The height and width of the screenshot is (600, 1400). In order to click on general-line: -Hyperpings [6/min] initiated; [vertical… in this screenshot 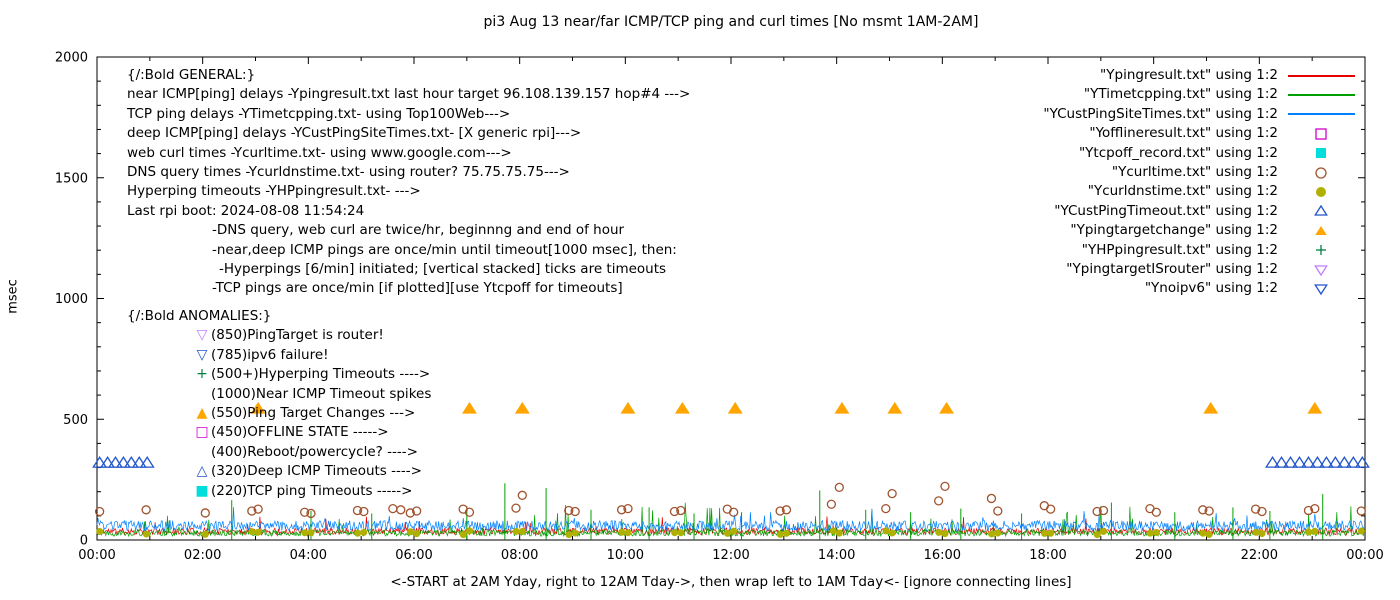, I will do `click(443, 269)`.